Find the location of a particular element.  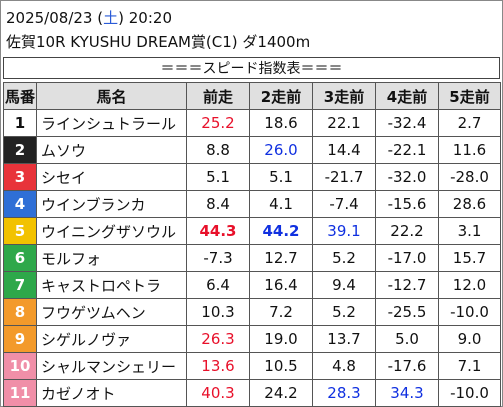

speed-index: 6.4 is located at coordinates (218, 285).